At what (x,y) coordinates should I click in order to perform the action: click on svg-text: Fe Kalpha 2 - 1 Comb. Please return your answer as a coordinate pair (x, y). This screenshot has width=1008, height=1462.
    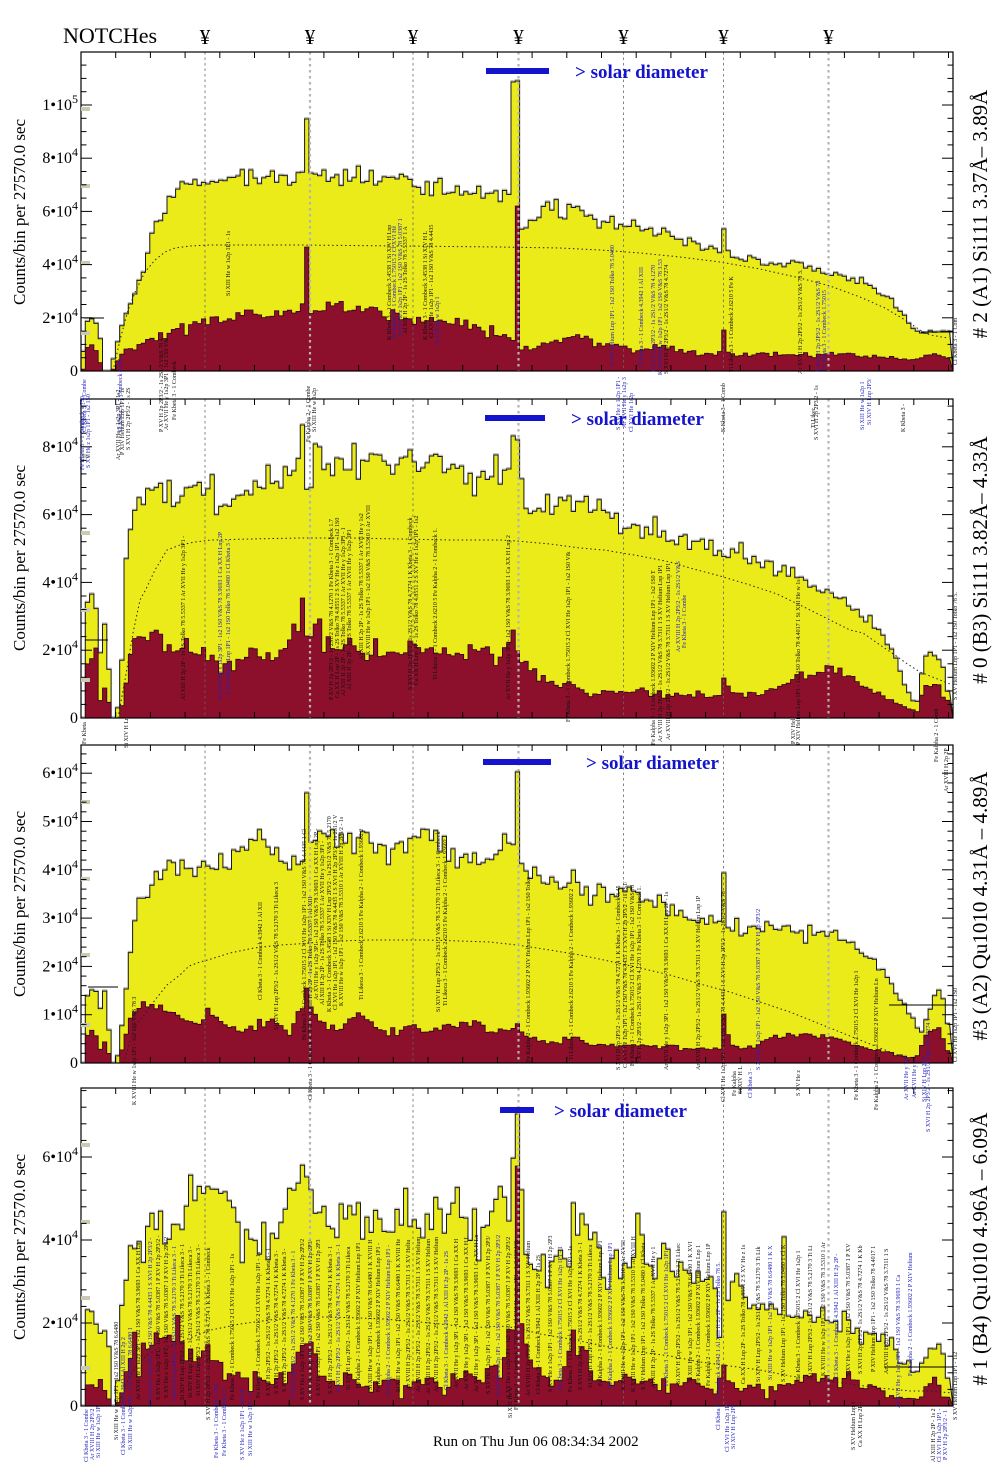
    Looking at the image, I should click on (937, 736).